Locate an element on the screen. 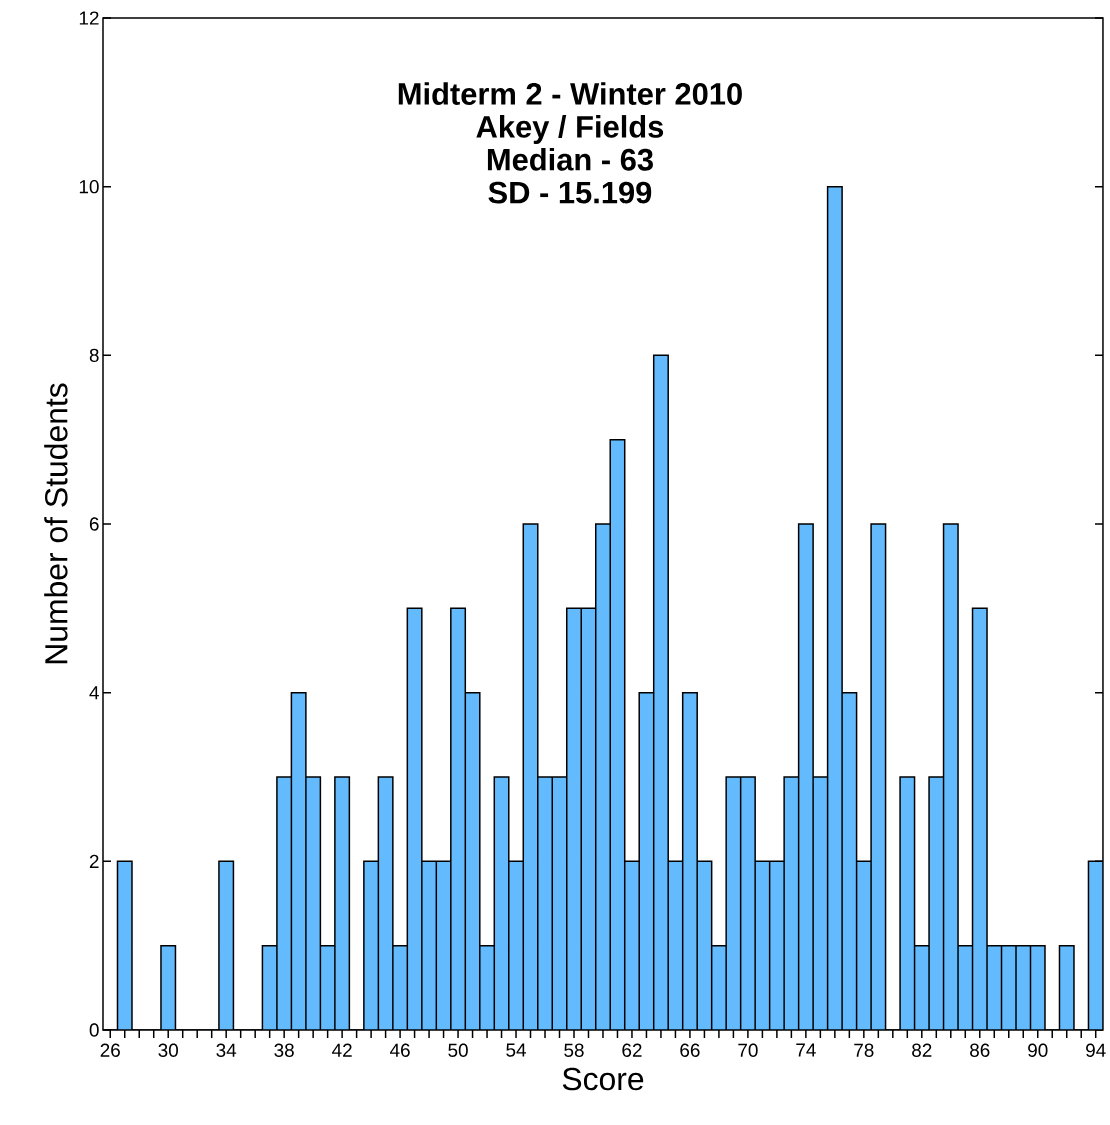 The width and height of the screenshot is (1110, 1125). x-tick-label: 46 is located at coordinates (400, 1050).